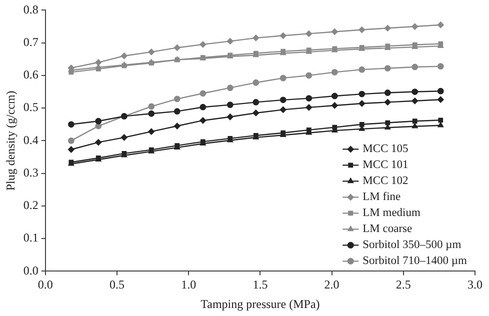 The image size is (489, 316). What do you see at coordinates (30, 75) in the screenshot?
I see `y-tick-label: 0.6` at bounding box center [30, 75].